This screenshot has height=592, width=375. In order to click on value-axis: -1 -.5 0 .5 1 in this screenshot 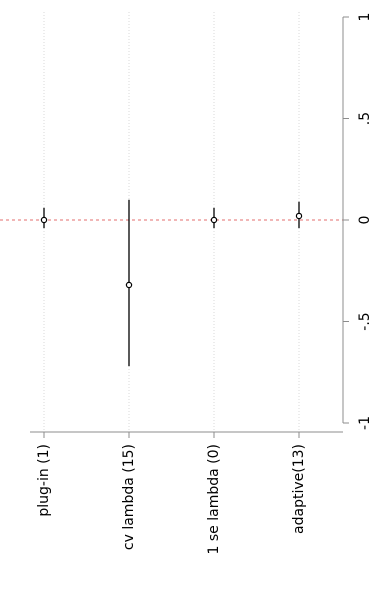, I will do `click(357, 221)`.